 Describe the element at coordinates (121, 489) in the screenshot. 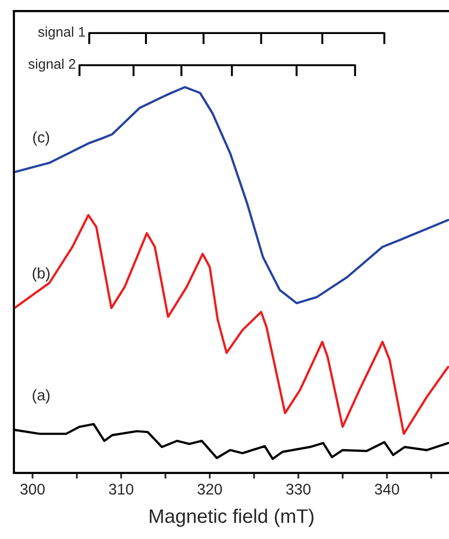

I see `x-tick-label: 310` at that location.